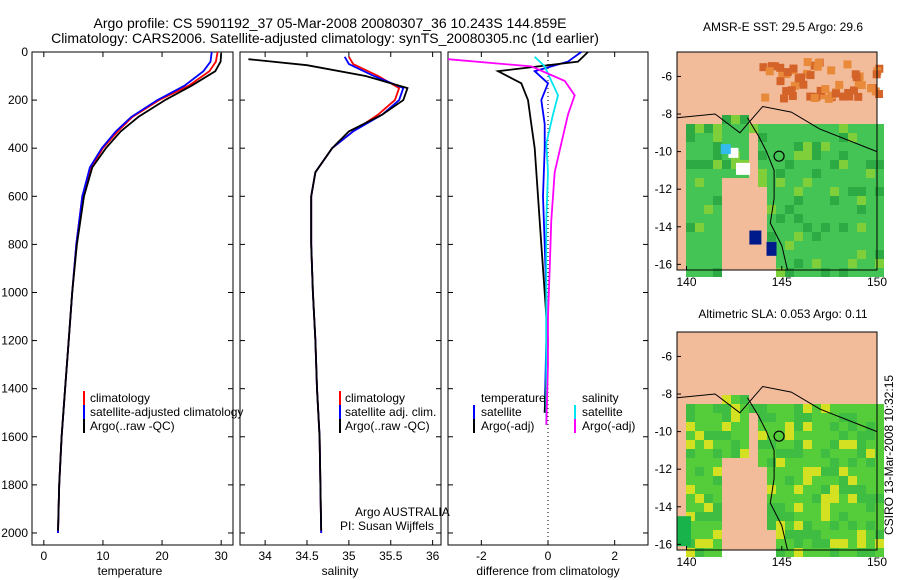 The image size is (900, 580). What do you see at coordinates (18, 196) in the screenshot?
I see `y-tick-label: 600` at bounding box center [18, 196].